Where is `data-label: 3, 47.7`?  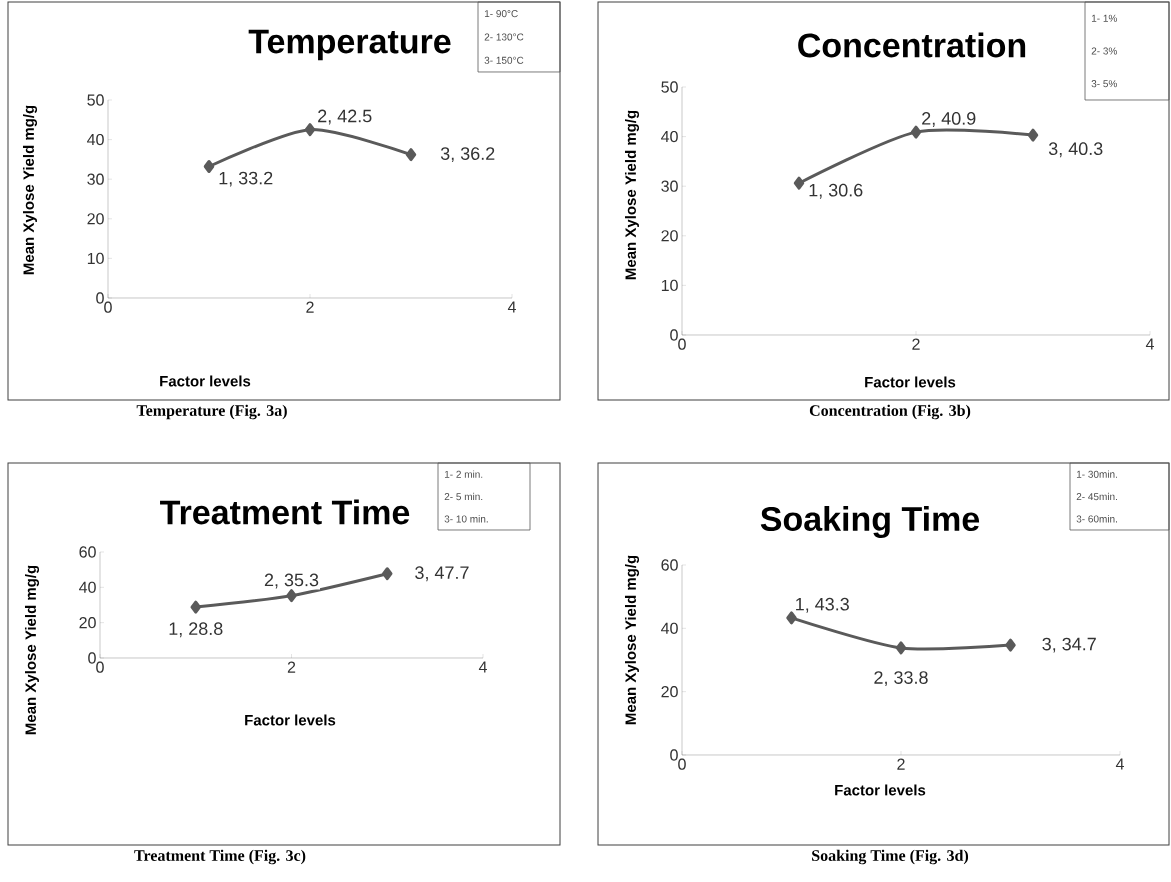 data-label: 3, 47.7 is located at coordinates (442, 574).